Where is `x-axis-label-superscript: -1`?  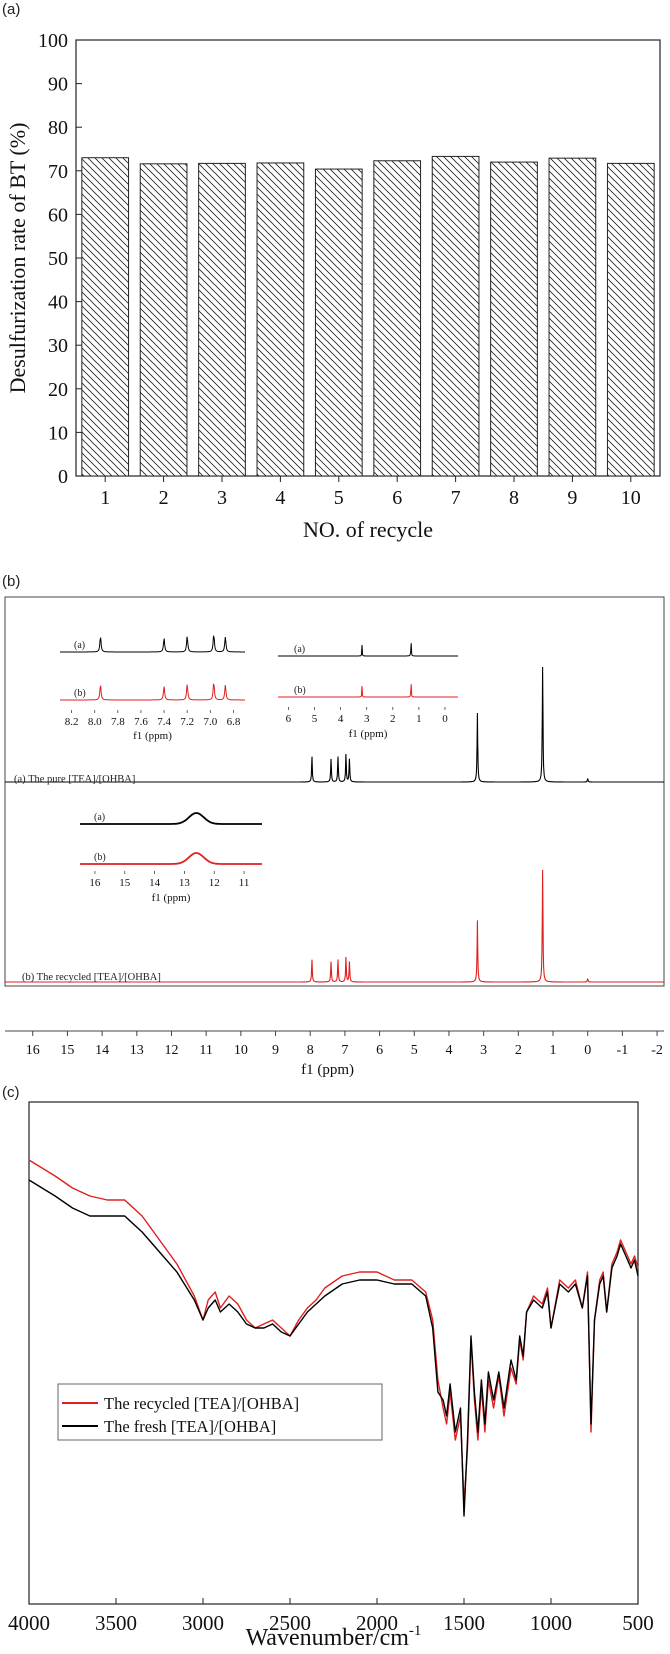
x-axis-label-superscript: -1 is located at coordinates (415, 1631).